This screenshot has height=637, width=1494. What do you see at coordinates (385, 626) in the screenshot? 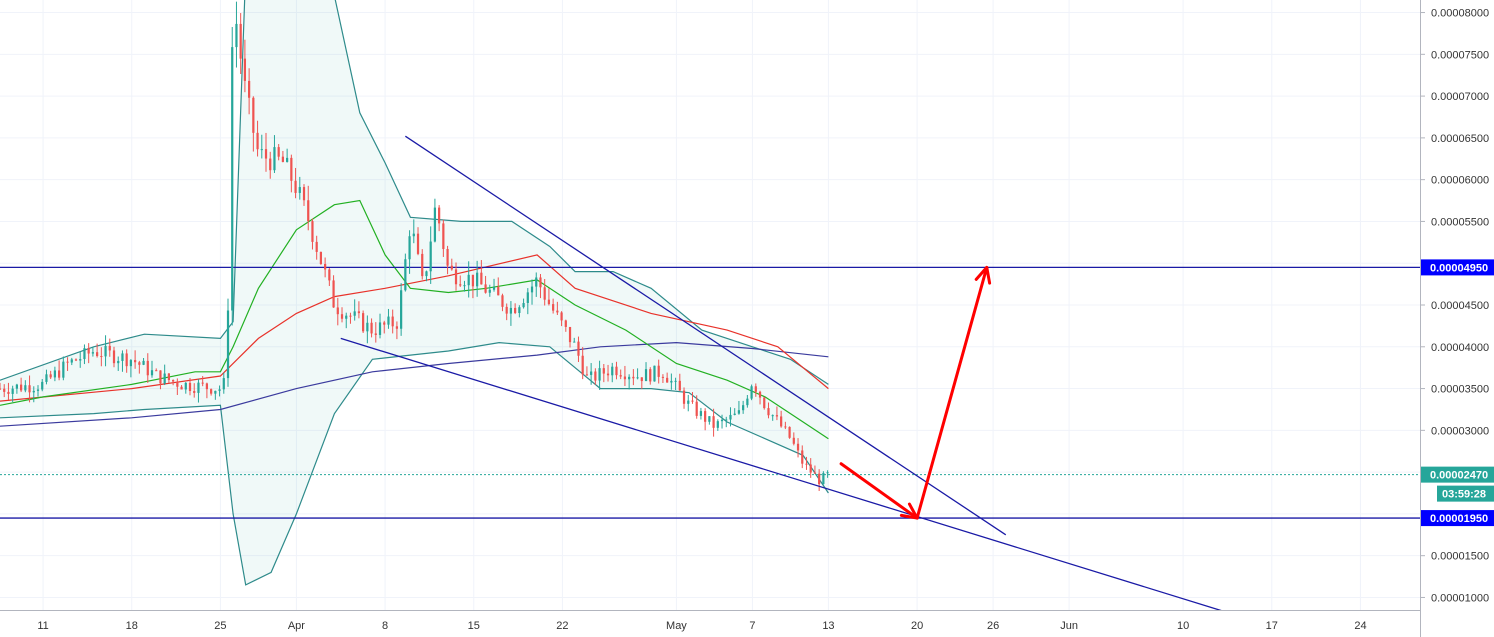
I see `x-tick-label: 8` at bounding box center [385, 626].